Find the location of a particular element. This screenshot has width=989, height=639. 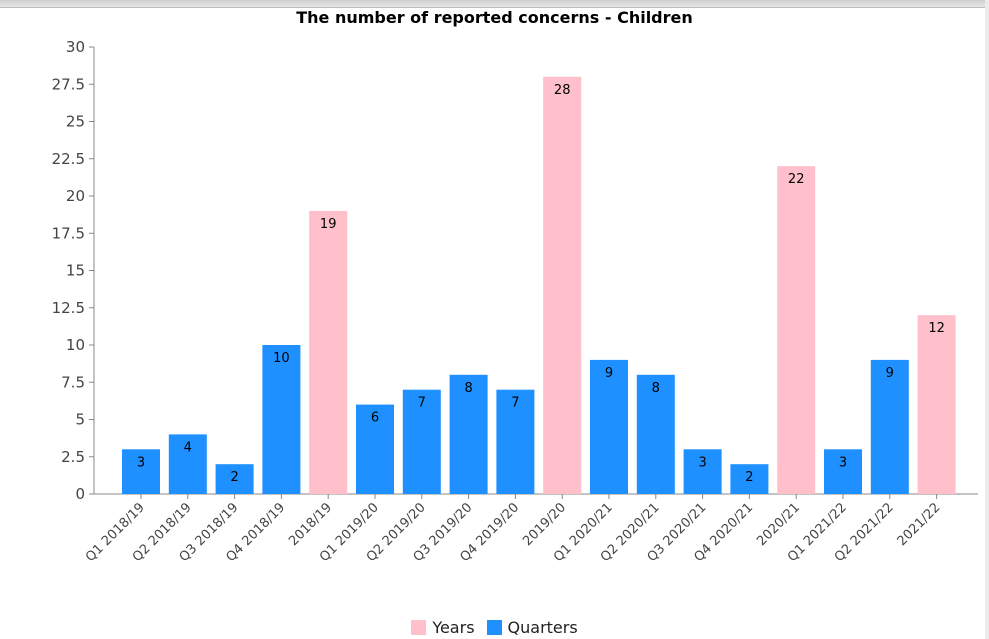

bar-value-label: 6 is located at coordinates (375, 418).